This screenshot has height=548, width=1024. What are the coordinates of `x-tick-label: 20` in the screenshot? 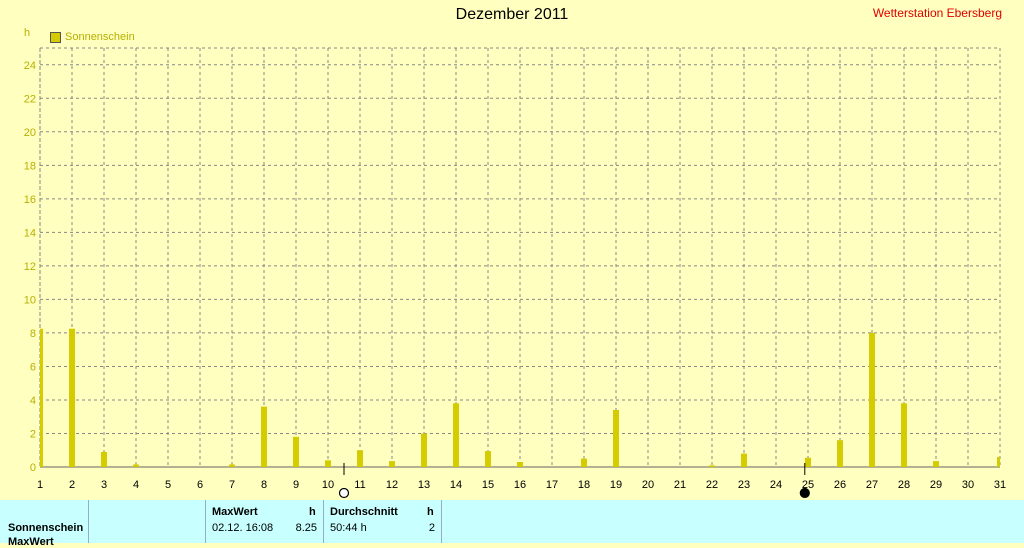 It's located at (648, 485).